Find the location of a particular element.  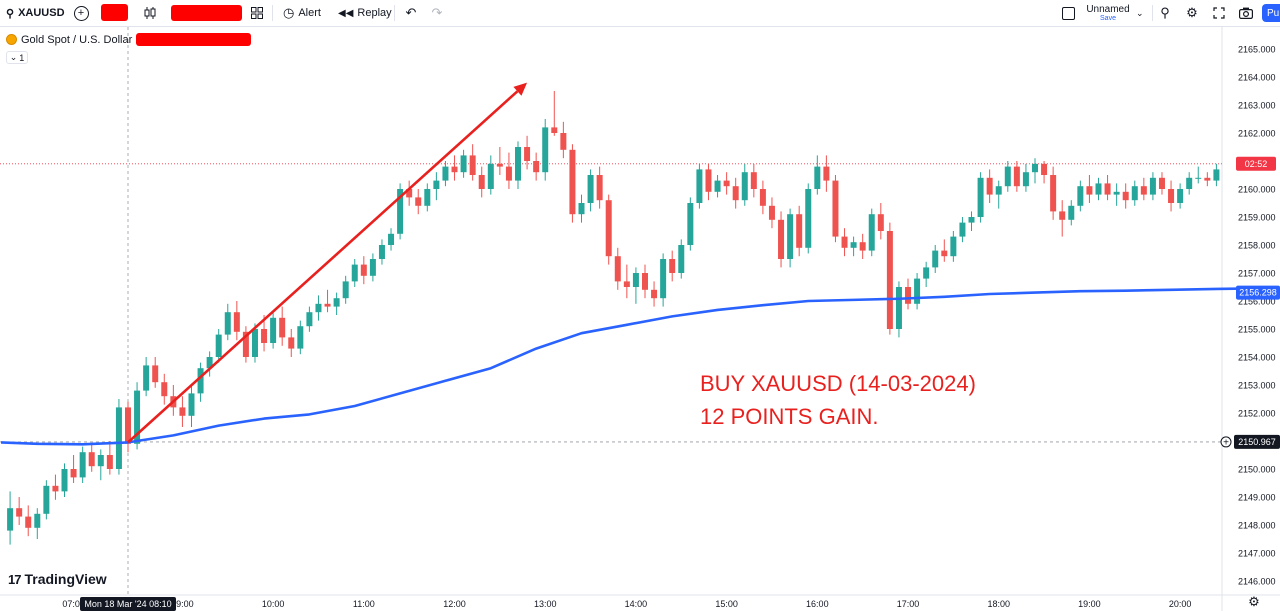

y-tick-label: 2159.000 is located at coordinates (1257, 218).